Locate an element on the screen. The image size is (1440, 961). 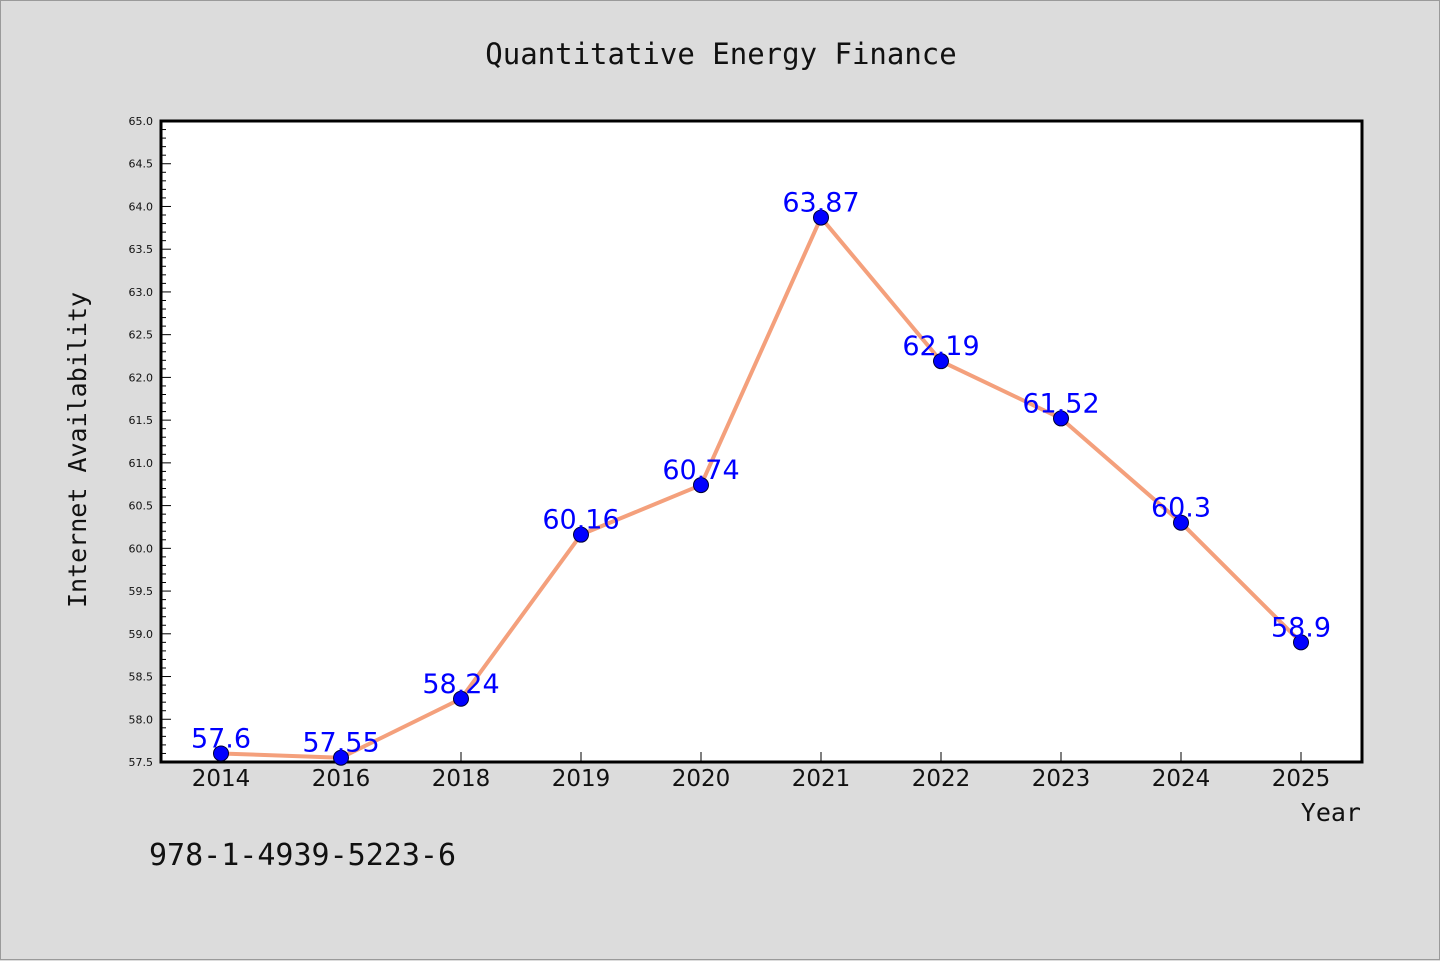
data-label: 58.9 is located at coordinates (1301, 627).